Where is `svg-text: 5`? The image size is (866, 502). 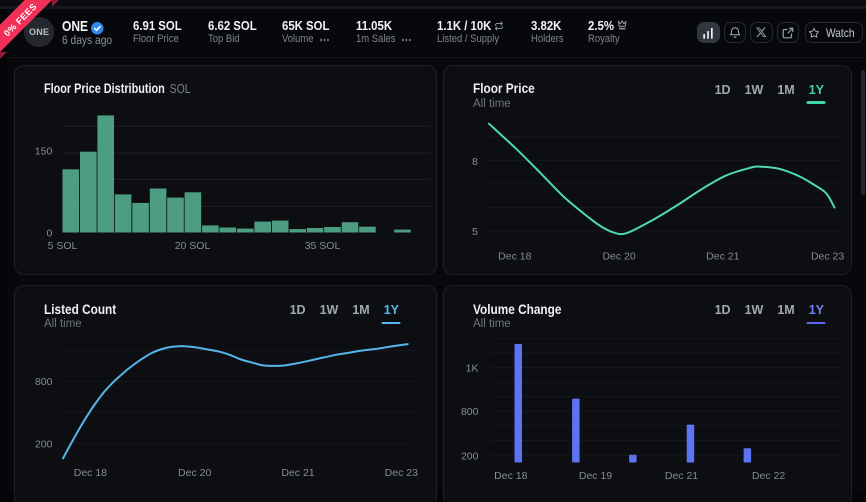
svg-text: 5 is located at coordinates (475, 232).